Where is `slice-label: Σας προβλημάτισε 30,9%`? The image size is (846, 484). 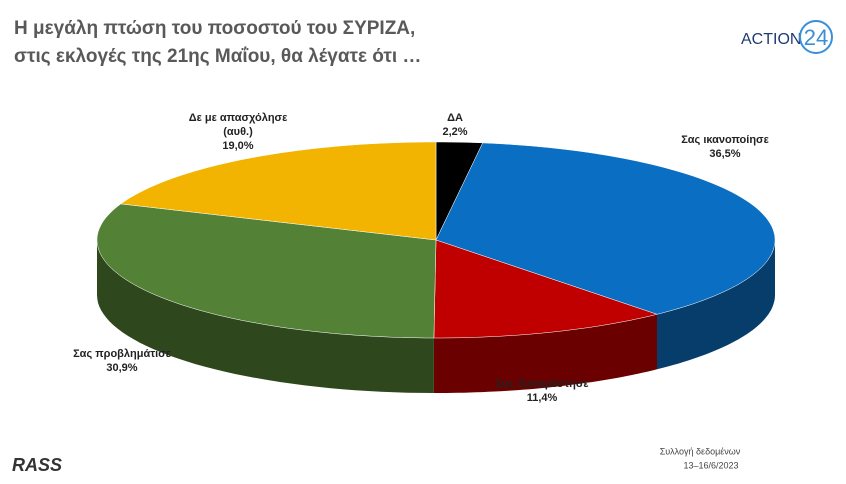 slice-label: Σας προβλημάτισε 30,9% is located at coordinates (122, 361).